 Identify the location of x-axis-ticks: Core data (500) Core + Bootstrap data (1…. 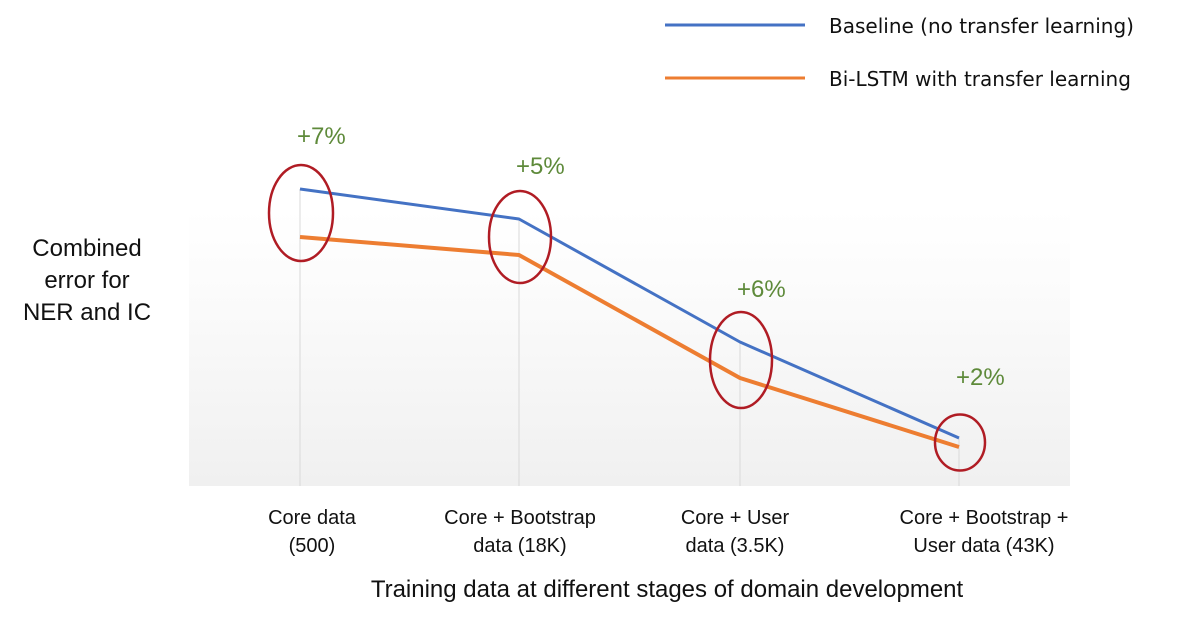
(668, 532).